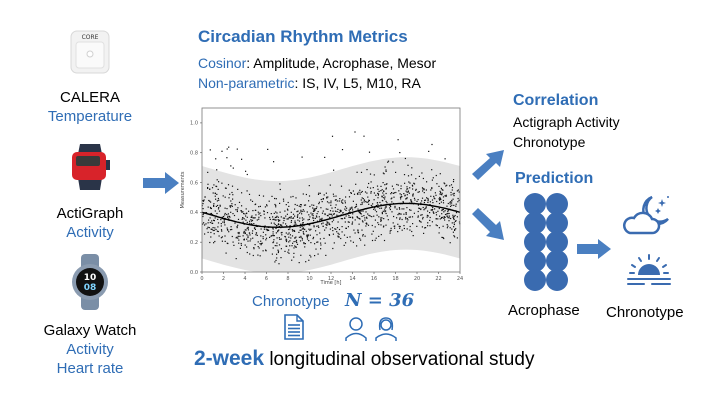  What do you see at coordinates (649, 269) in the screenshot?
I see `early-bird-sunrise-icon` at bounding box center [649, 269].